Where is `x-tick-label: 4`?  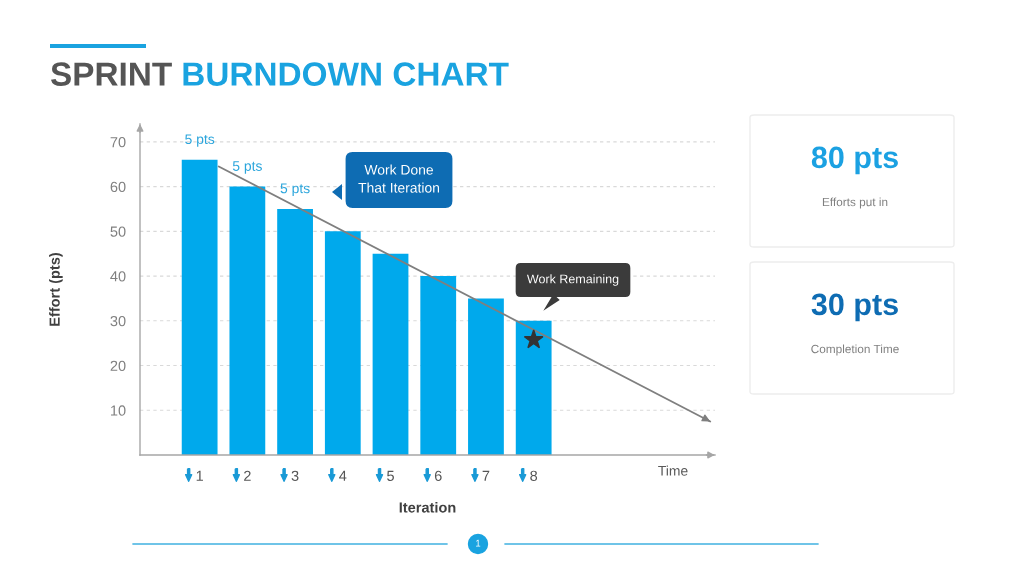 x-tick-label: 4 is located at coordinates (343, 475).